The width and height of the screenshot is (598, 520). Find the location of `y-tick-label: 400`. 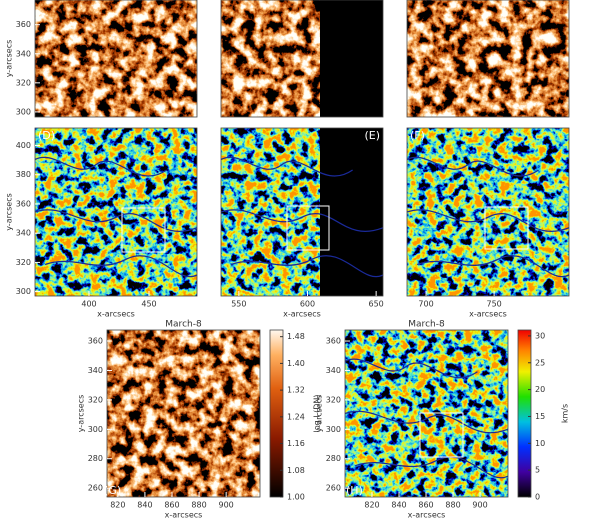

y-tick-label: 400 is located at coordinates (23, 145).